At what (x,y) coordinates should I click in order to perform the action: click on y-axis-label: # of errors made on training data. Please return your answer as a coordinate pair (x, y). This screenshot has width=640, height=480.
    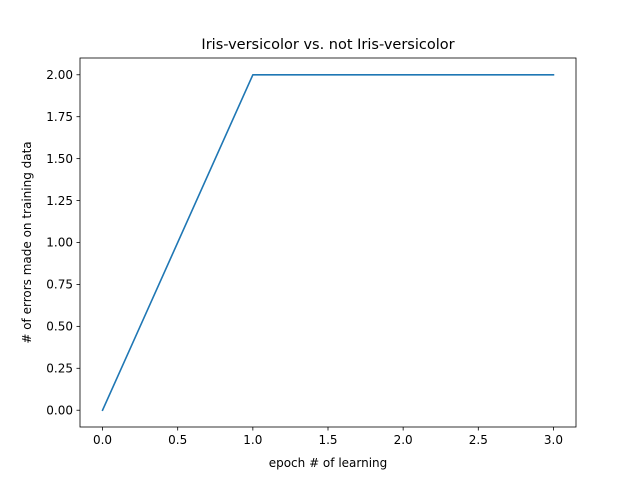
    Looking at the image, I should click on (27, 242).